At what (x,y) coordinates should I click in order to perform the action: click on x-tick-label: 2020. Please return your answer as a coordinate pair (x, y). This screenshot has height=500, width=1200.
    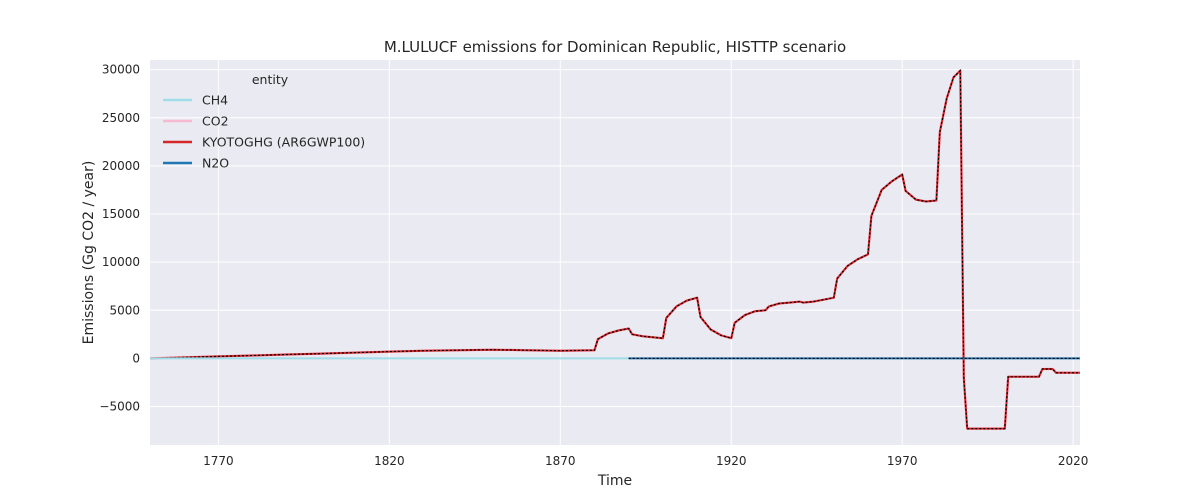
    Looking at the image, I should click on (1073, 461).